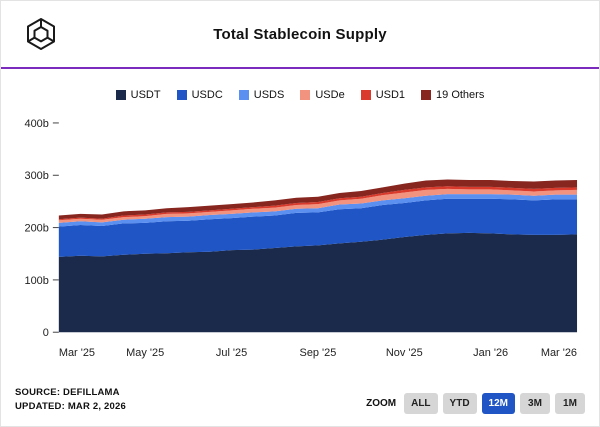 This screenshot has height=427, width=600. What do you see at coordinates (36, 281) in the screenshot?
I see `y-axis-label: 100b` at bounding box center [36, 281].